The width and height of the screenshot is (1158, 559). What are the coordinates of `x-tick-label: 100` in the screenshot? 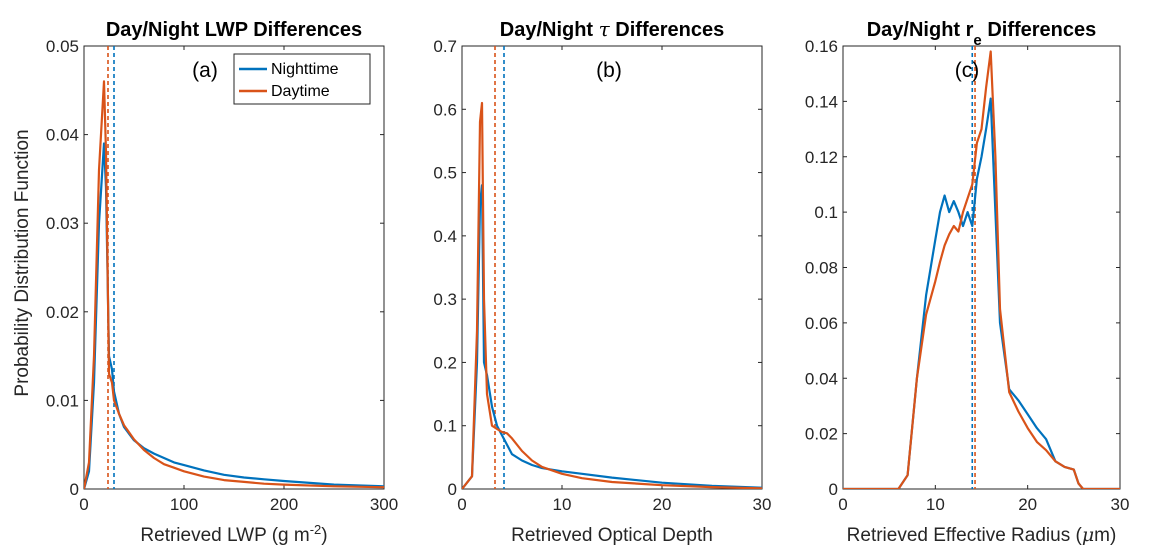 It's located at (184, 504).